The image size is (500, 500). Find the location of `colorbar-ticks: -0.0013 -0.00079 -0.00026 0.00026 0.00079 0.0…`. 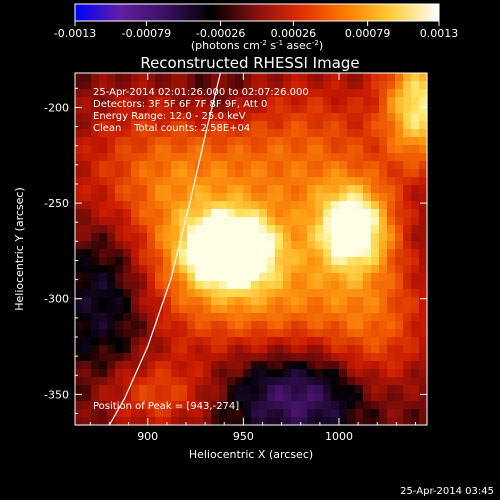

colorbar-ticks: -0.0013 -0.00079 -0.00026 0.00026 0.00079 0.0… is located at coordinates (256, 30).